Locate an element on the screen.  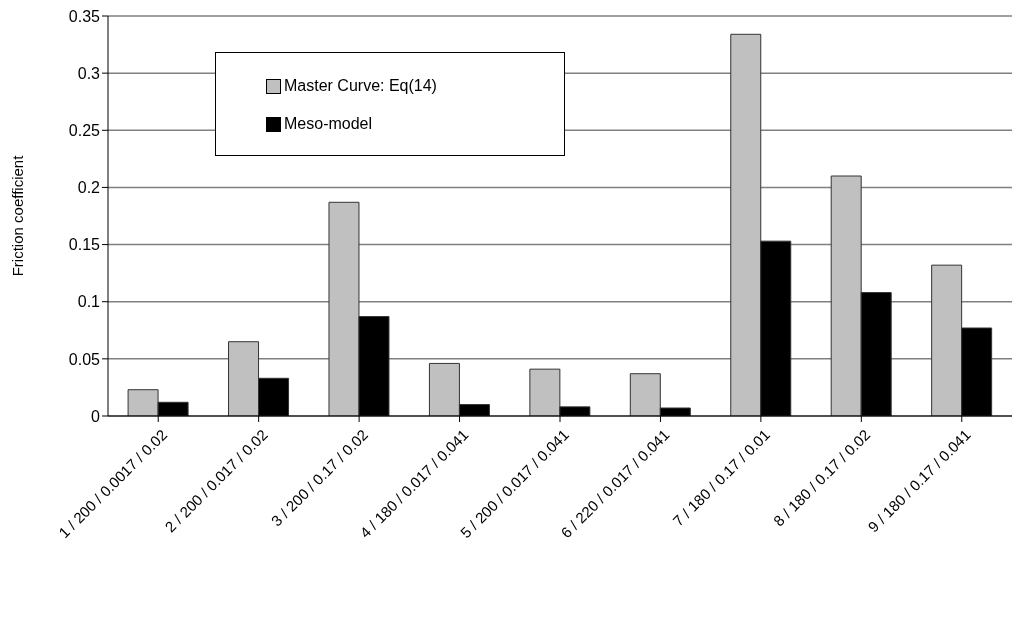
y-tick-label: 0.35 is located at coordinates (84, 16).